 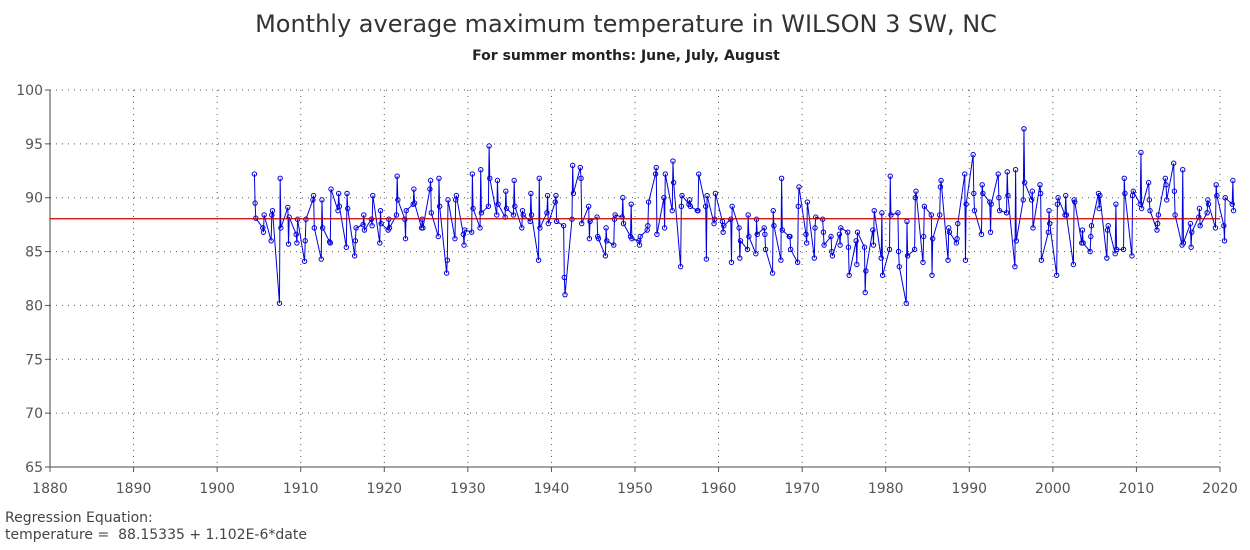 What do you see at coordinates (626, 56) in the screenshot?
I see `chart-subtitle: For summer months: June, July, August` at bounding box center [626, 56].